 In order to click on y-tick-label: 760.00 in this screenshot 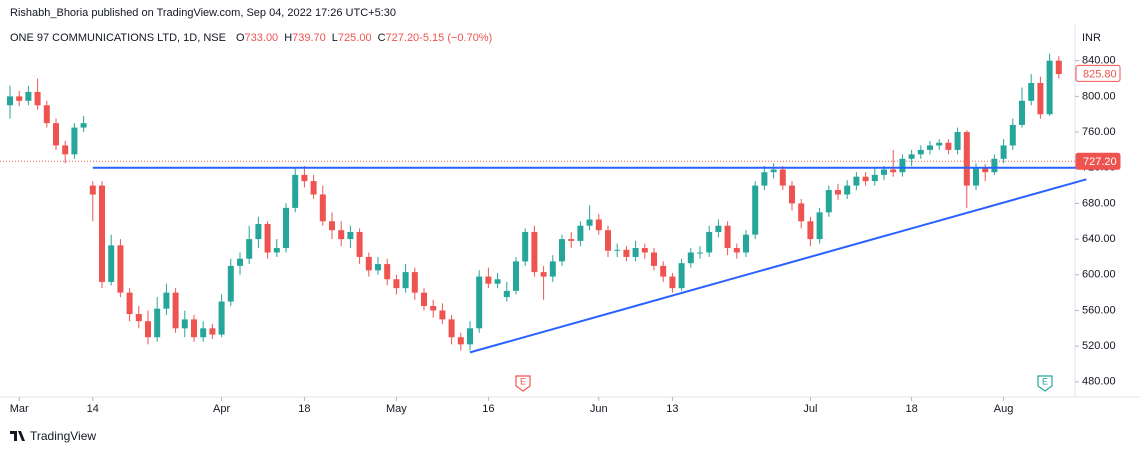, I will do `click(1099, 132)`.